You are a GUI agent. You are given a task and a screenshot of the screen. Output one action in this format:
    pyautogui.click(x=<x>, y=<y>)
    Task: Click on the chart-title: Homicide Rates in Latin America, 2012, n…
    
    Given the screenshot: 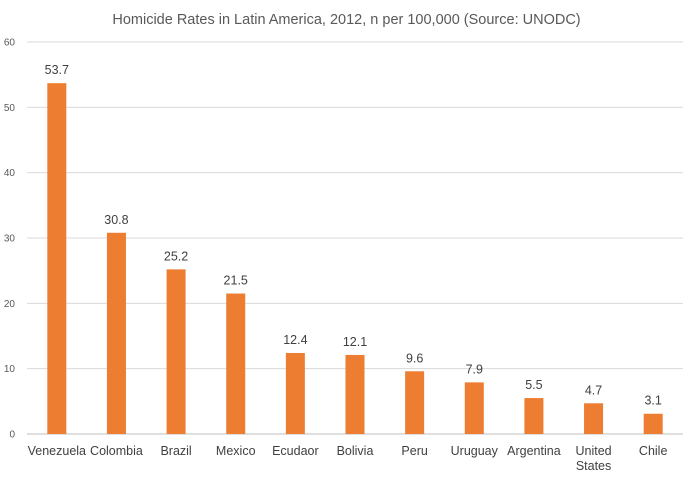 What is the action you would take?
    pyautogui.click(x=346, y=20)
    